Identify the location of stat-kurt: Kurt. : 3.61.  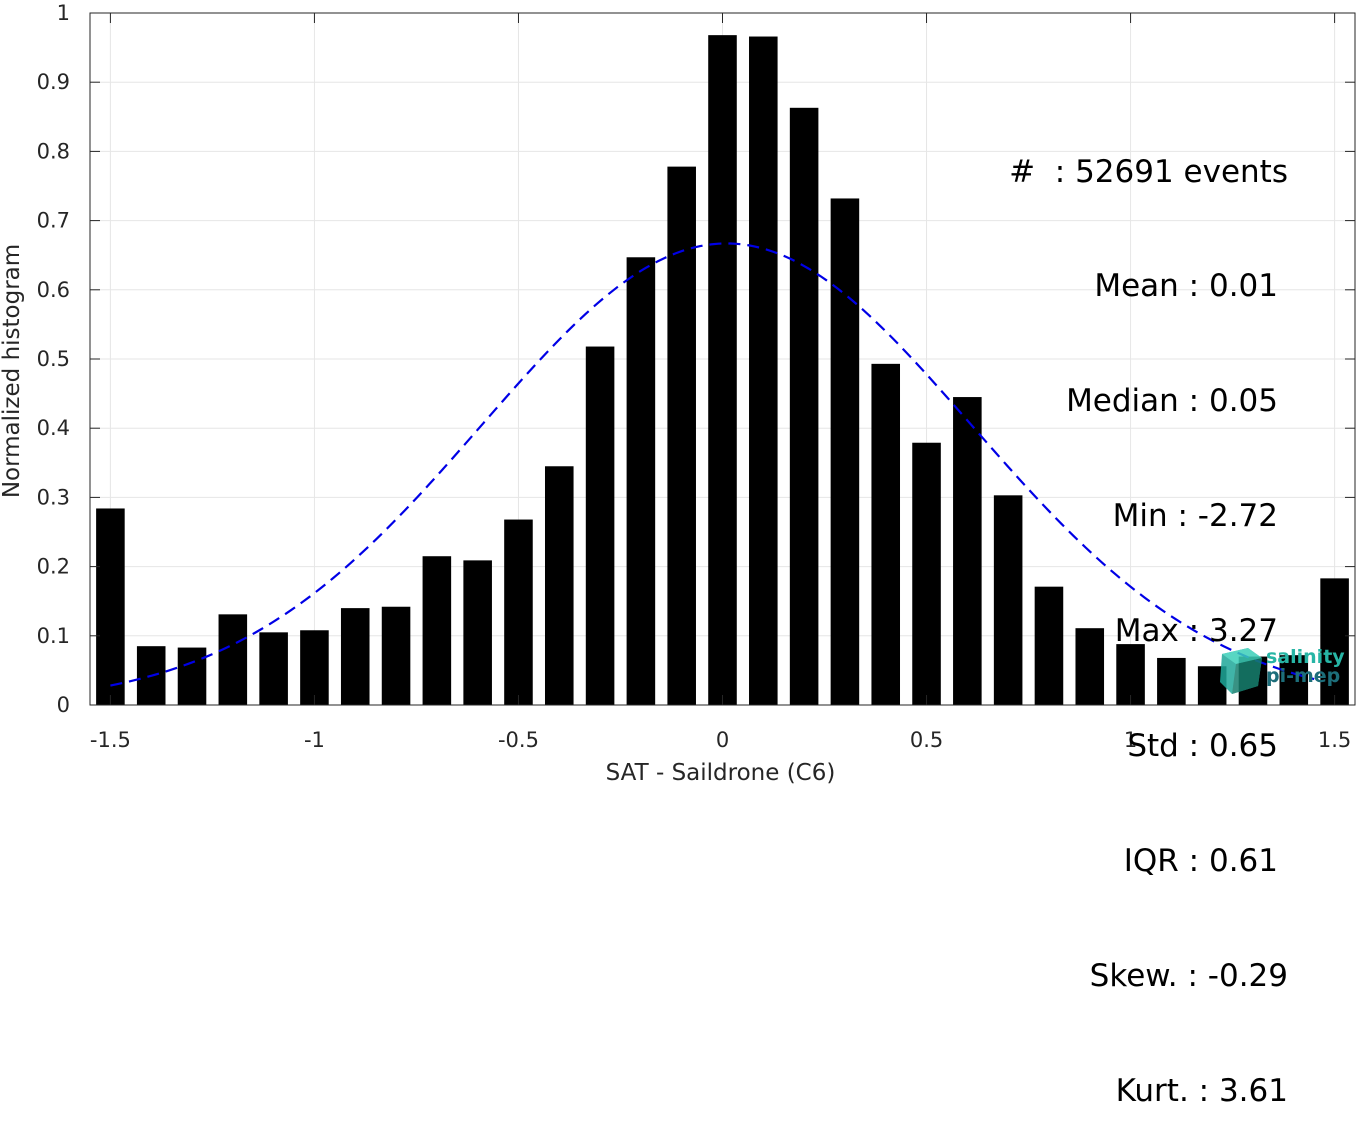
(1201, 1090).